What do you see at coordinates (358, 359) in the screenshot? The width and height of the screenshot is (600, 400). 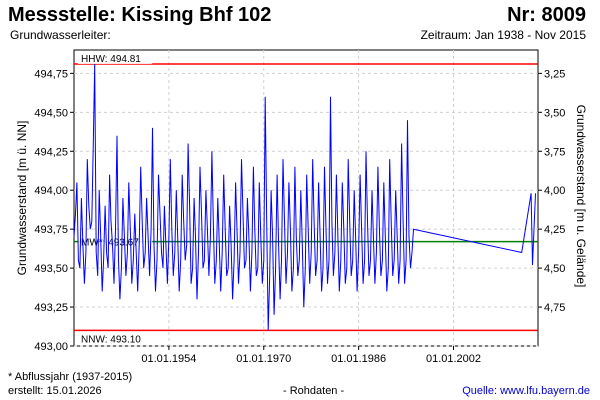 I see `x-tick-label: 01.01.1986` at bounding box center [358, 359].